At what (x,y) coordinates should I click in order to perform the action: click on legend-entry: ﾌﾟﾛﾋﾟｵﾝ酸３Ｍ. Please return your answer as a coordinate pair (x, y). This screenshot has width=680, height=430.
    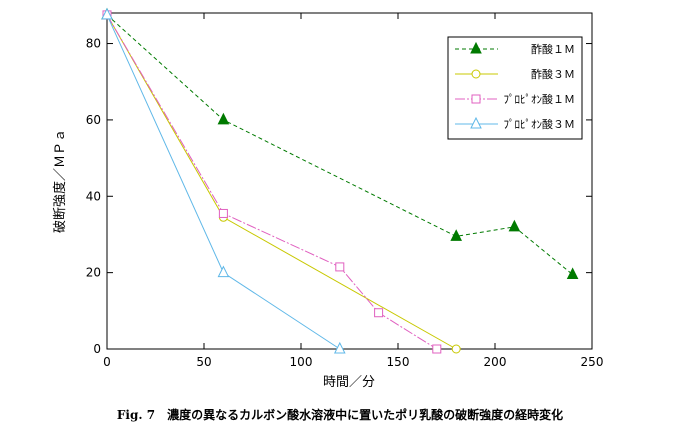
    Looking at the image, I should click on (515, 123).